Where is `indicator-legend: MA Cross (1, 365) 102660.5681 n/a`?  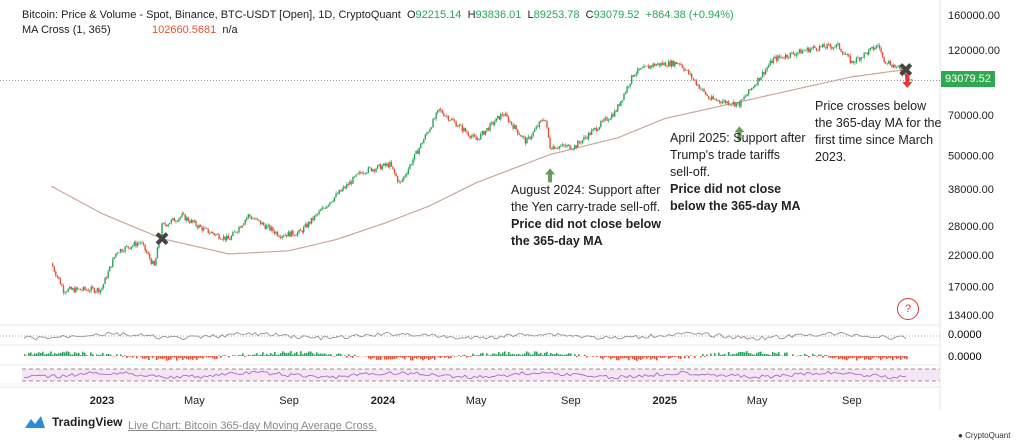
indicator-legend: MA Cross (1, 365) 102660.5681 n/a is located at coordinates (130, 30).